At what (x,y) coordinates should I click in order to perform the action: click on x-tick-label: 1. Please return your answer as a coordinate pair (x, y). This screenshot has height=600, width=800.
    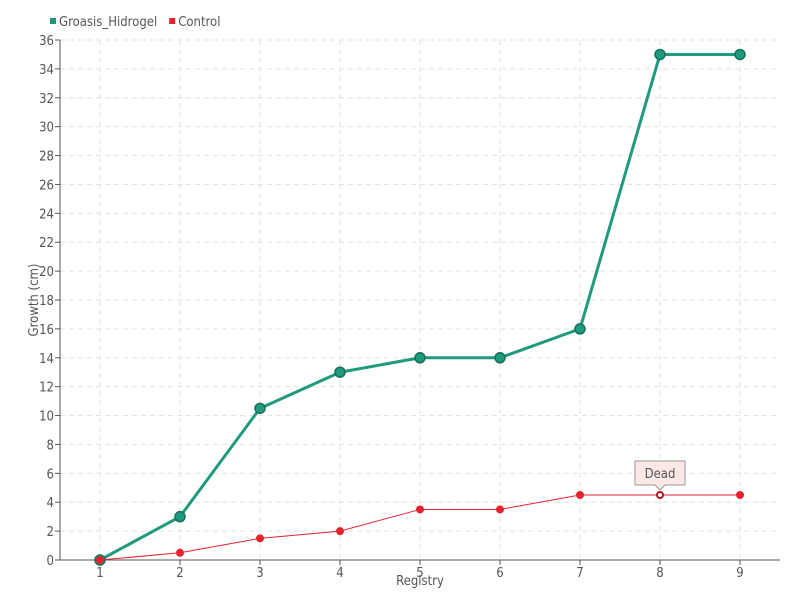
    Looking at the image, I should click on (99, 573).